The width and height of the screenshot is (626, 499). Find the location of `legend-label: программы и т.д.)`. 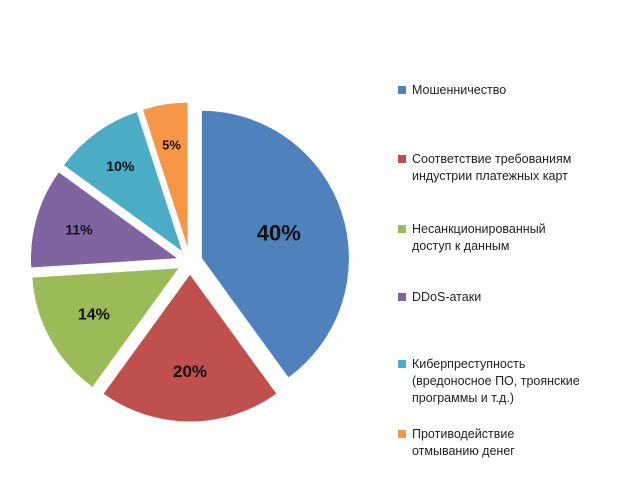

legend-label: программы и т.д.) is located at coordinates (463, 398).